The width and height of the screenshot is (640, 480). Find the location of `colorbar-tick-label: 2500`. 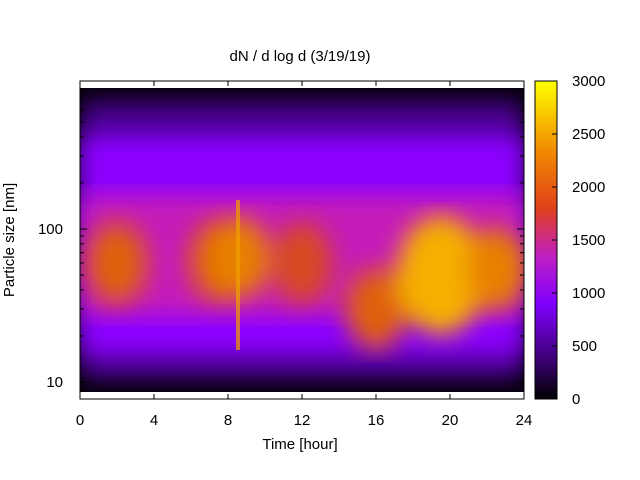

colorbar-tick-label: 2500 is located at coordinates (588, 134).